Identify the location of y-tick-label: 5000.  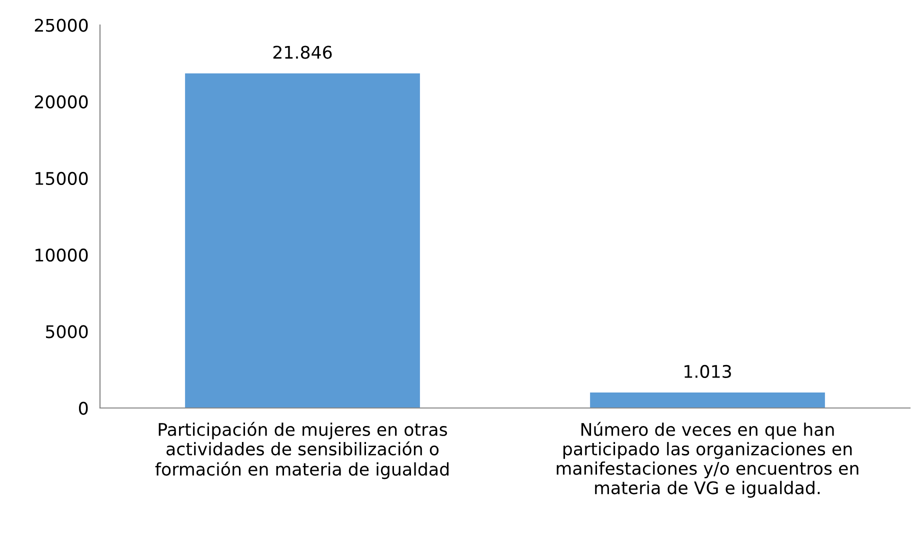
(67, 331).